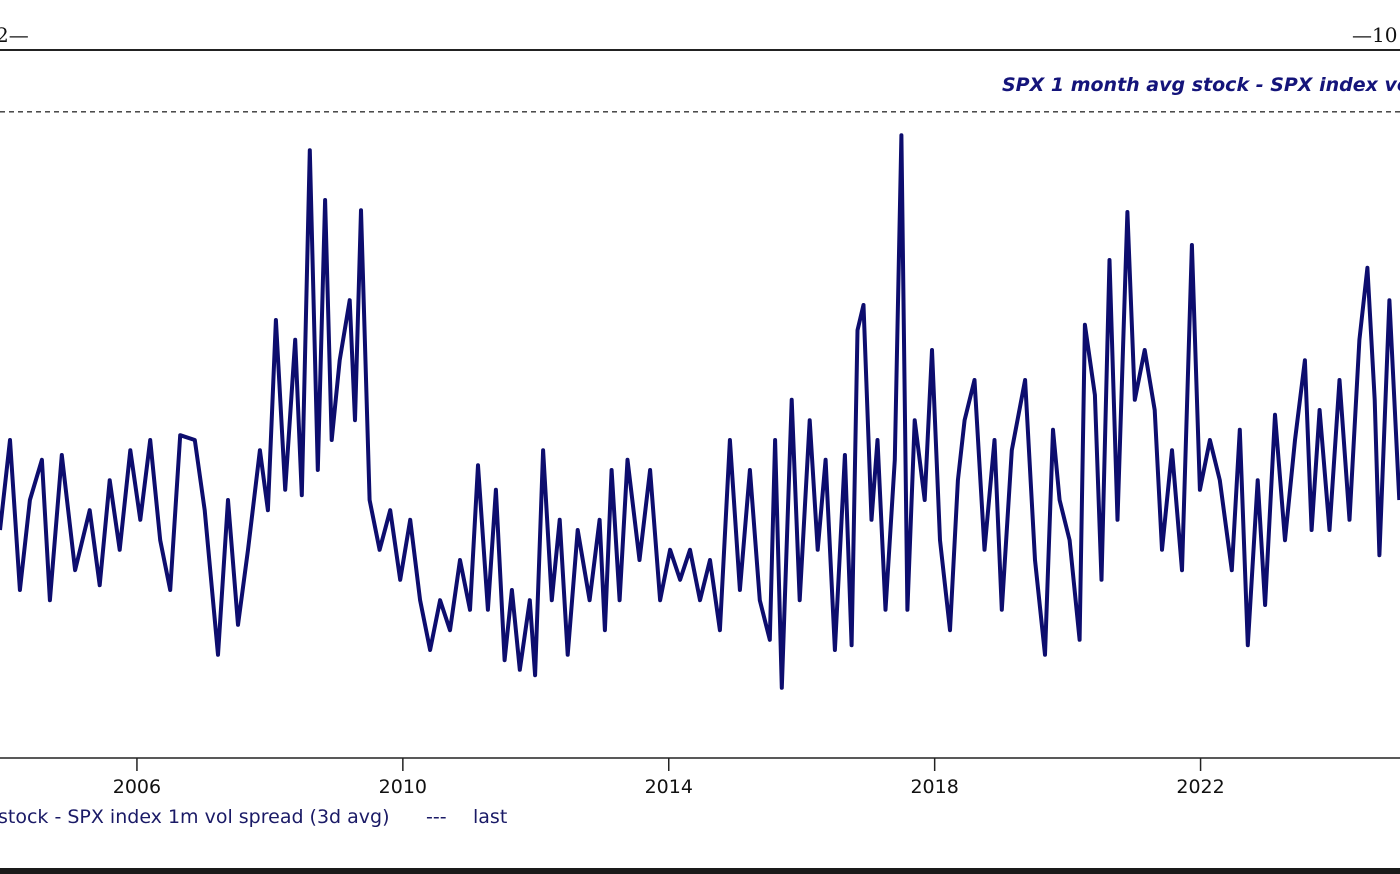  What do you see at coordinates (403, 787) in the screenshot?
I see `x-tick-label: 2010` at bounding box center [403, 787].